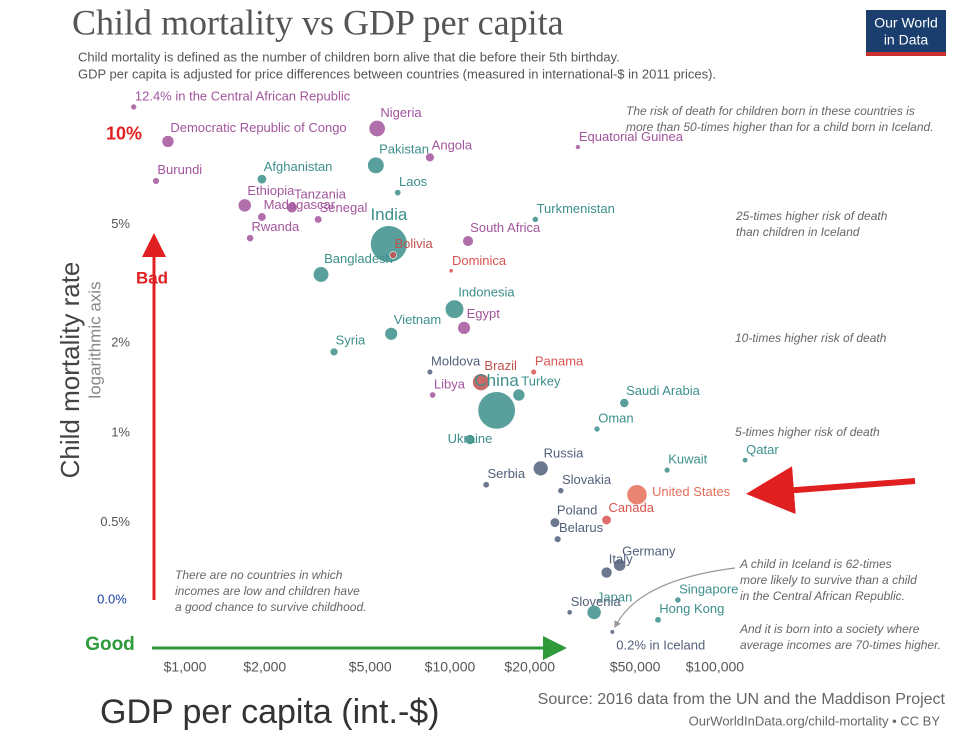 This screenshot has height=742, width=954. Describe the element at coordinates (541, 380) in the screenshot. I see `point-label: Turkey` at that location.